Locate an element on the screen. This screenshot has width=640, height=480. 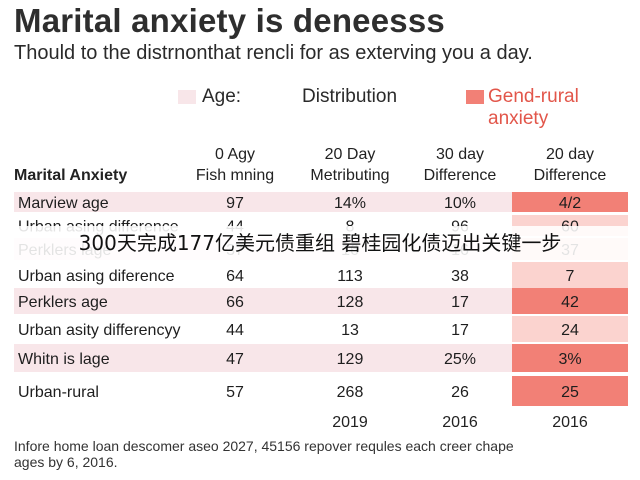
row-header-title: Marital Anxiety is located at coordinates (71, 175).